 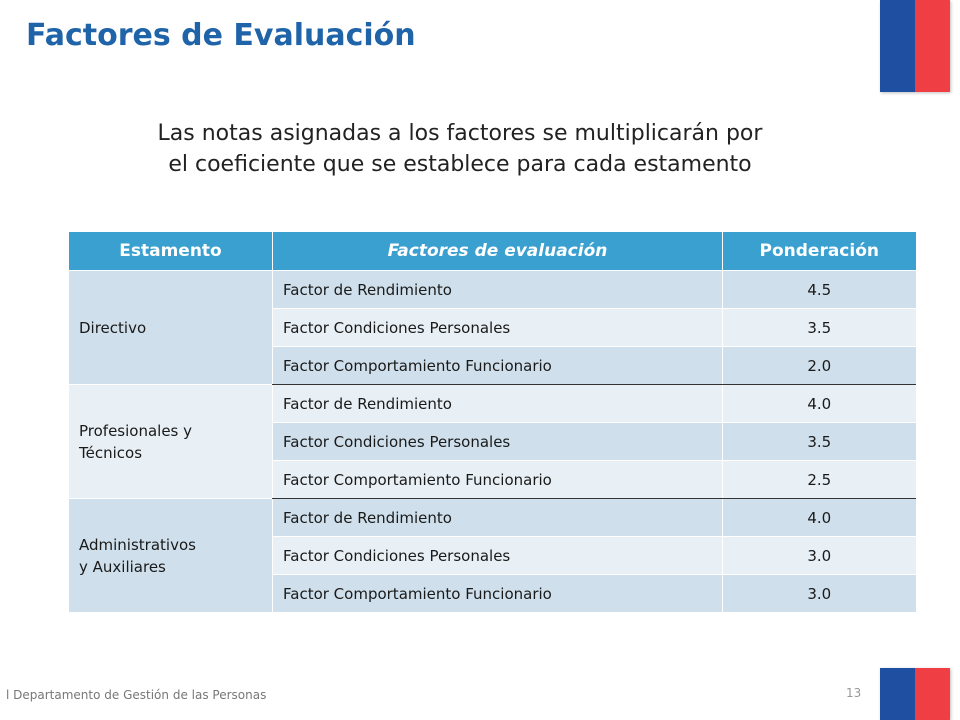 What do you see at coordinates (854, 693) in the screenshot?
I see `page-number: 13` at bounding box center [854, 693].